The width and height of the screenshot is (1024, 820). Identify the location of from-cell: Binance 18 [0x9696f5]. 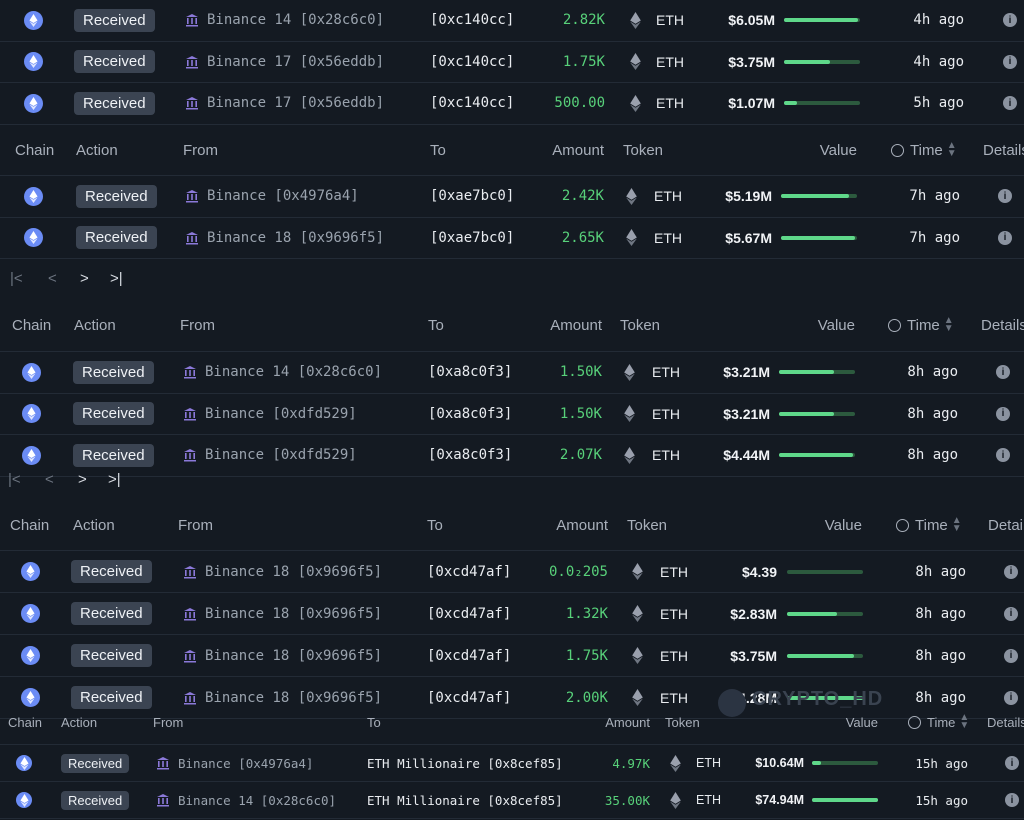
(282, 697).